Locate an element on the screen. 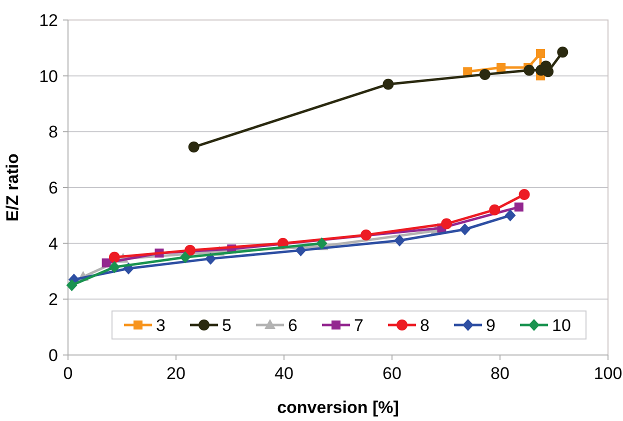 The height and width of the screenshot is (421, 623). y-tick-label: 8 is located at coordinates (53, 132).